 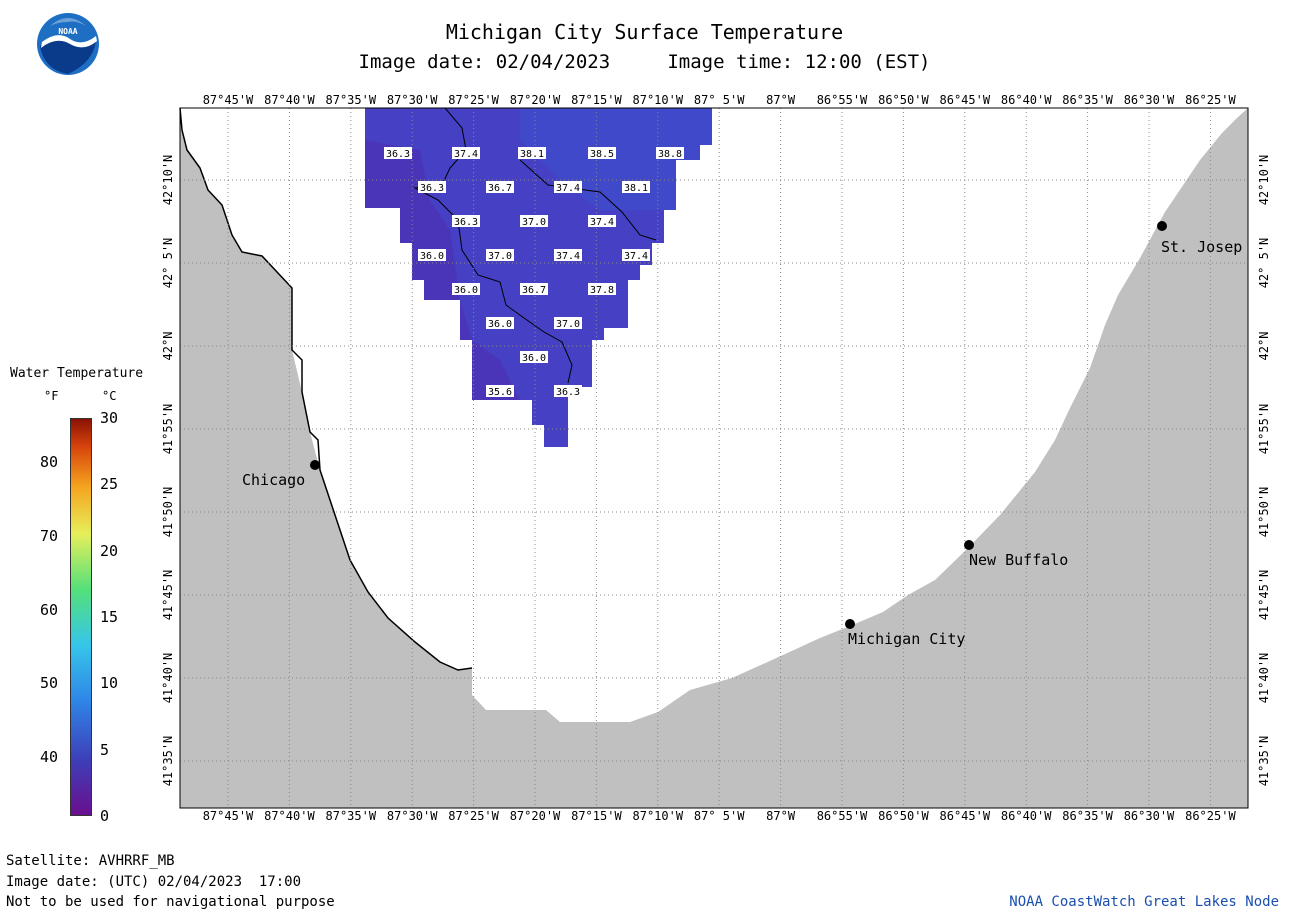 What do you see at coordinates (644, 32) in the screenshot?
I see `map-title: Michigan City Surface Temperature` at bounding box center [644, 32].